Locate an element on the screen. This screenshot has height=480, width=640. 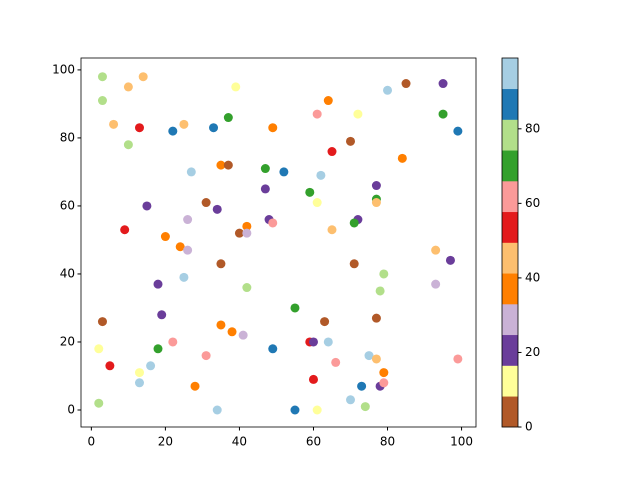
colorbar-tick-label: 20 is located at coordinates (532, 352).